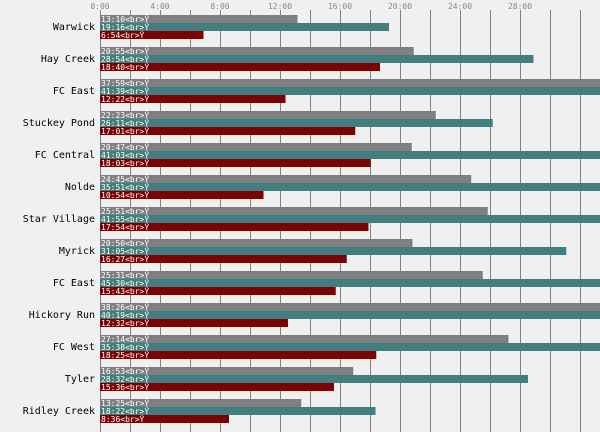 The width and height of the screenshot is (600, 432). What do you see at coordinates (125, 155) in the screenshot?
I see `bar-value-label: 41:03<br>Ϋ` at bounding box center [125, 155].